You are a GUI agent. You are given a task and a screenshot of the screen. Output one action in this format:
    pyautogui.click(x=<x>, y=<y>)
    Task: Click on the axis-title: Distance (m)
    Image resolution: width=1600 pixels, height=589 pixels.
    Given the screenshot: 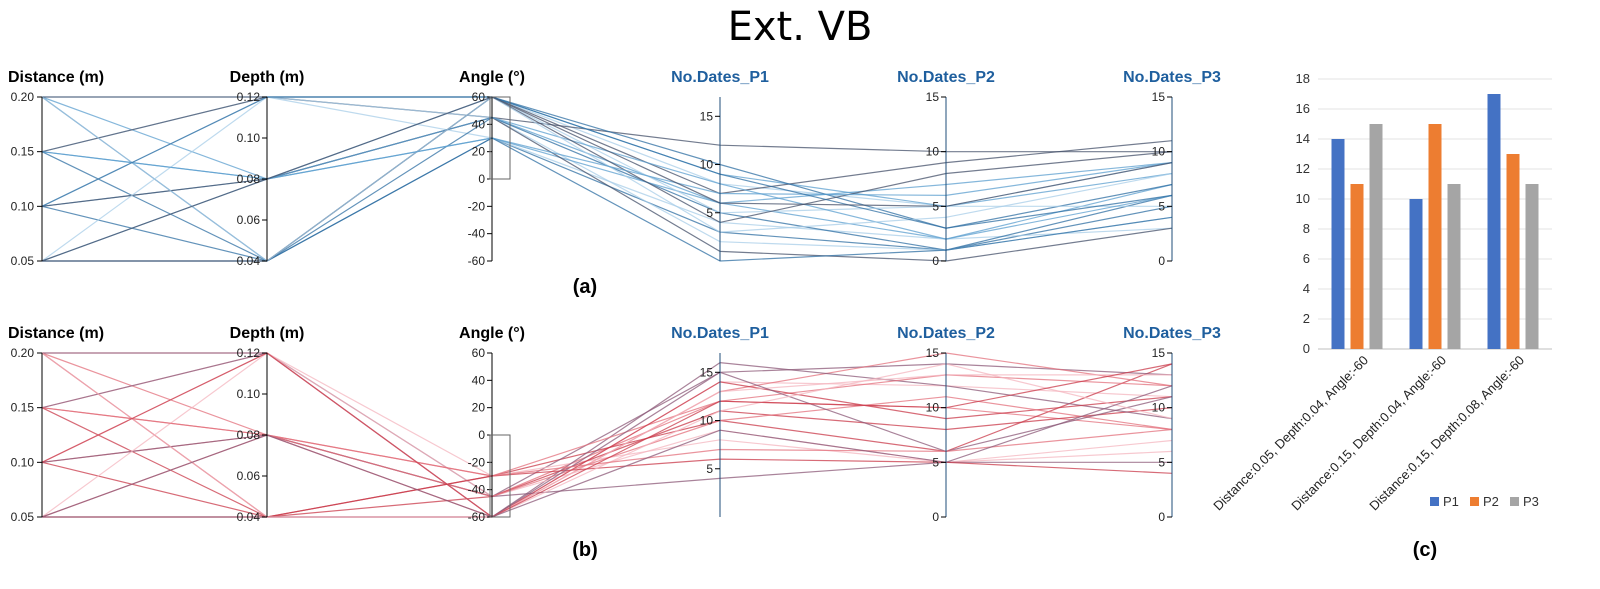 What is the action you would take?
    pyautogui.click(x=56, y=333)
    